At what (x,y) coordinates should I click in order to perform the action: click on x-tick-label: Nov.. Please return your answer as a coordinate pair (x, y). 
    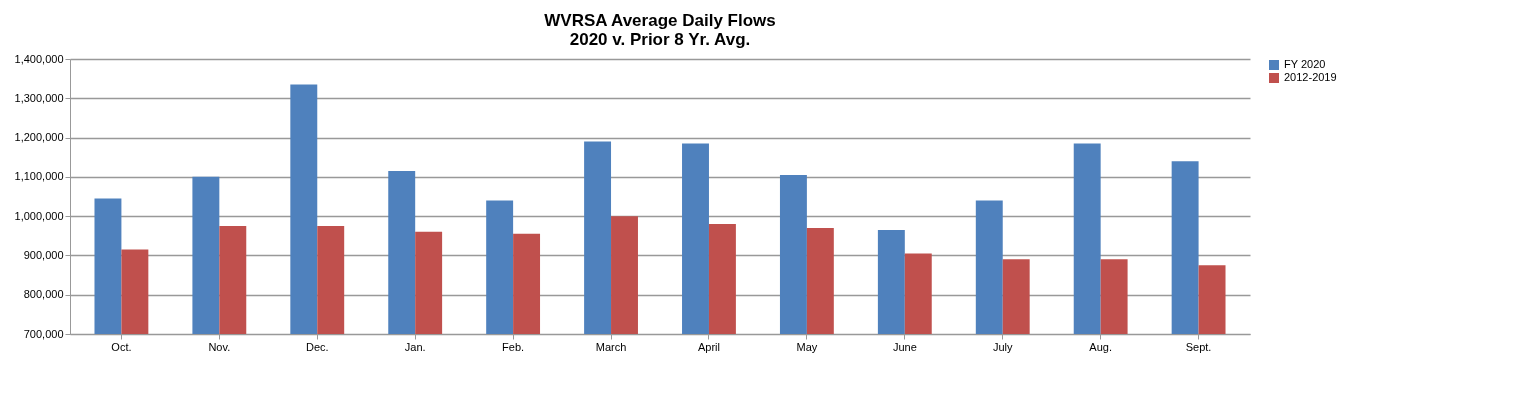
    Looking at the image, I should click on (219, 346).